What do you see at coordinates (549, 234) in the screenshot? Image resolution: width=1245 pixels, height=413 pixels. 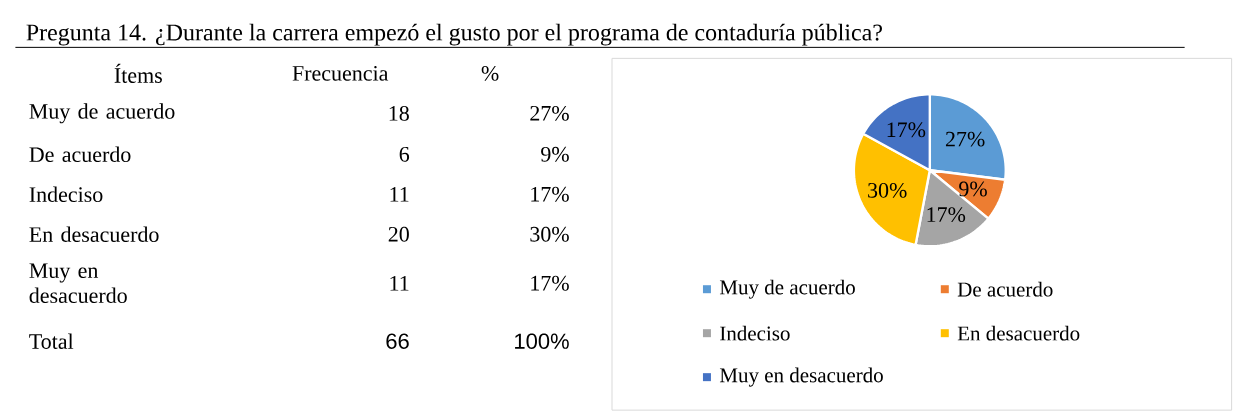 I see `text: 30%` at bounding box center [549, 234].